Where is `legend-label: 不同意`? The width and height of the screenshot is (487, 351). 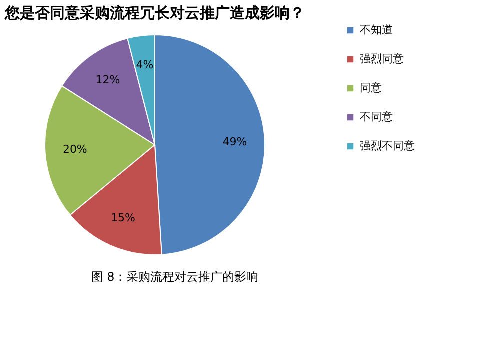 legend-label: 不同意 is located at coordinates (376, 117).